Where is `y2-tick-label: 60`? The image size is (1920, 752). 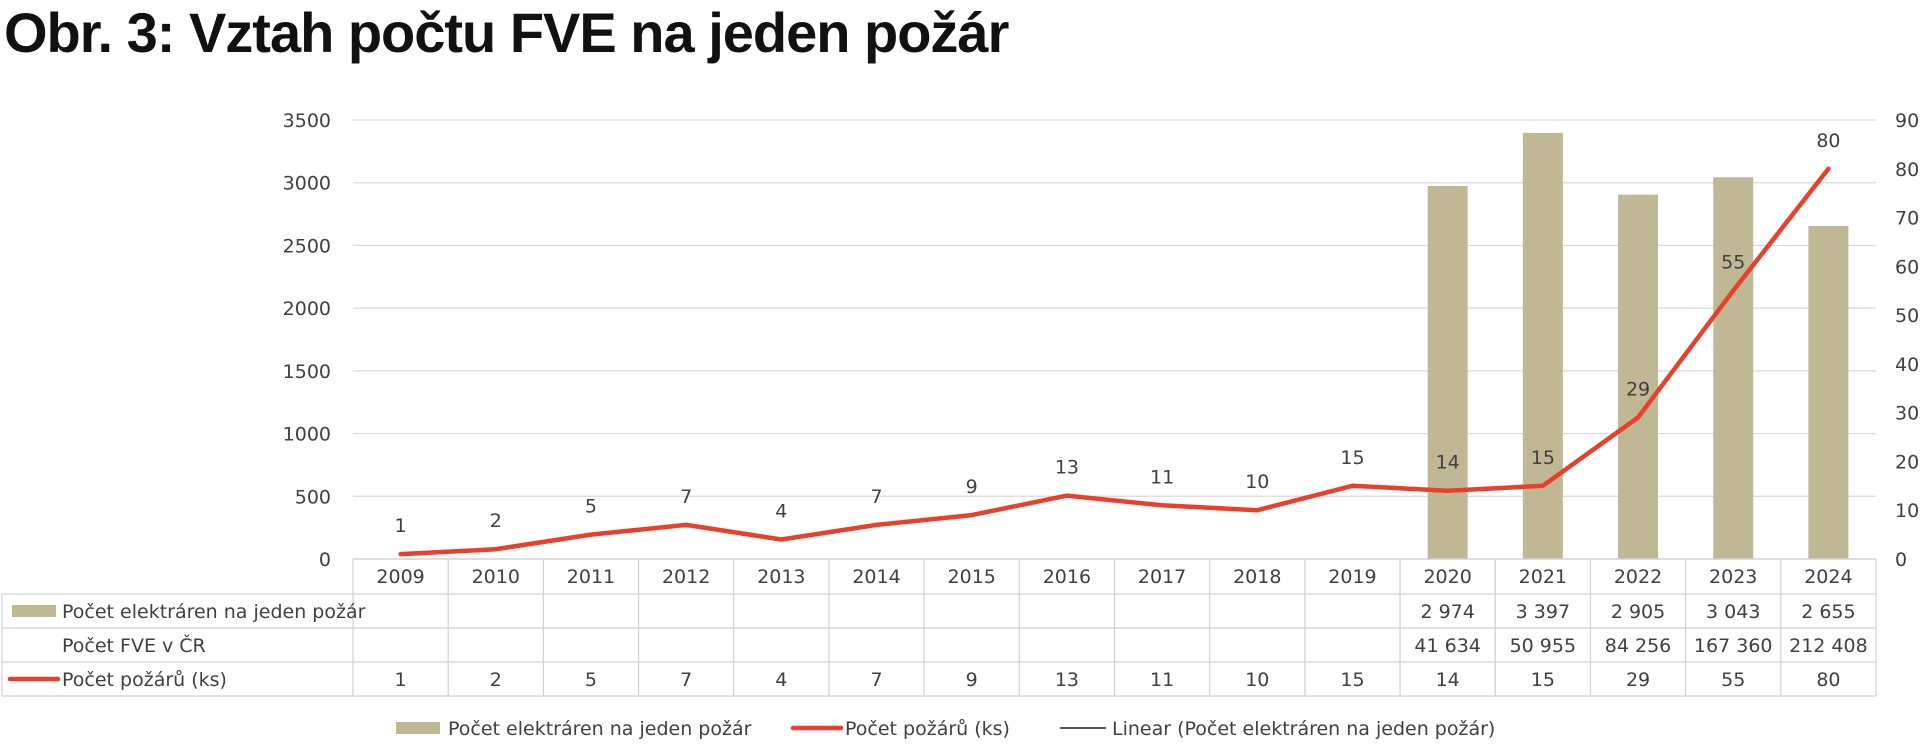
y2-tick-label: 60 is located at coordinates (1907, 267).